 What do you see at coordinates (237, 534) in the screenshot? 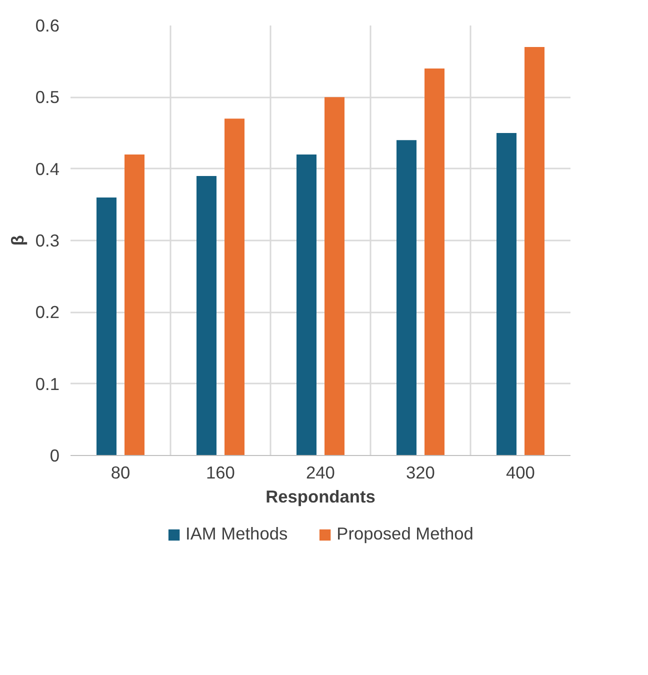
I see `legend-label: IAM Methods` at bounding box center [237, 534].